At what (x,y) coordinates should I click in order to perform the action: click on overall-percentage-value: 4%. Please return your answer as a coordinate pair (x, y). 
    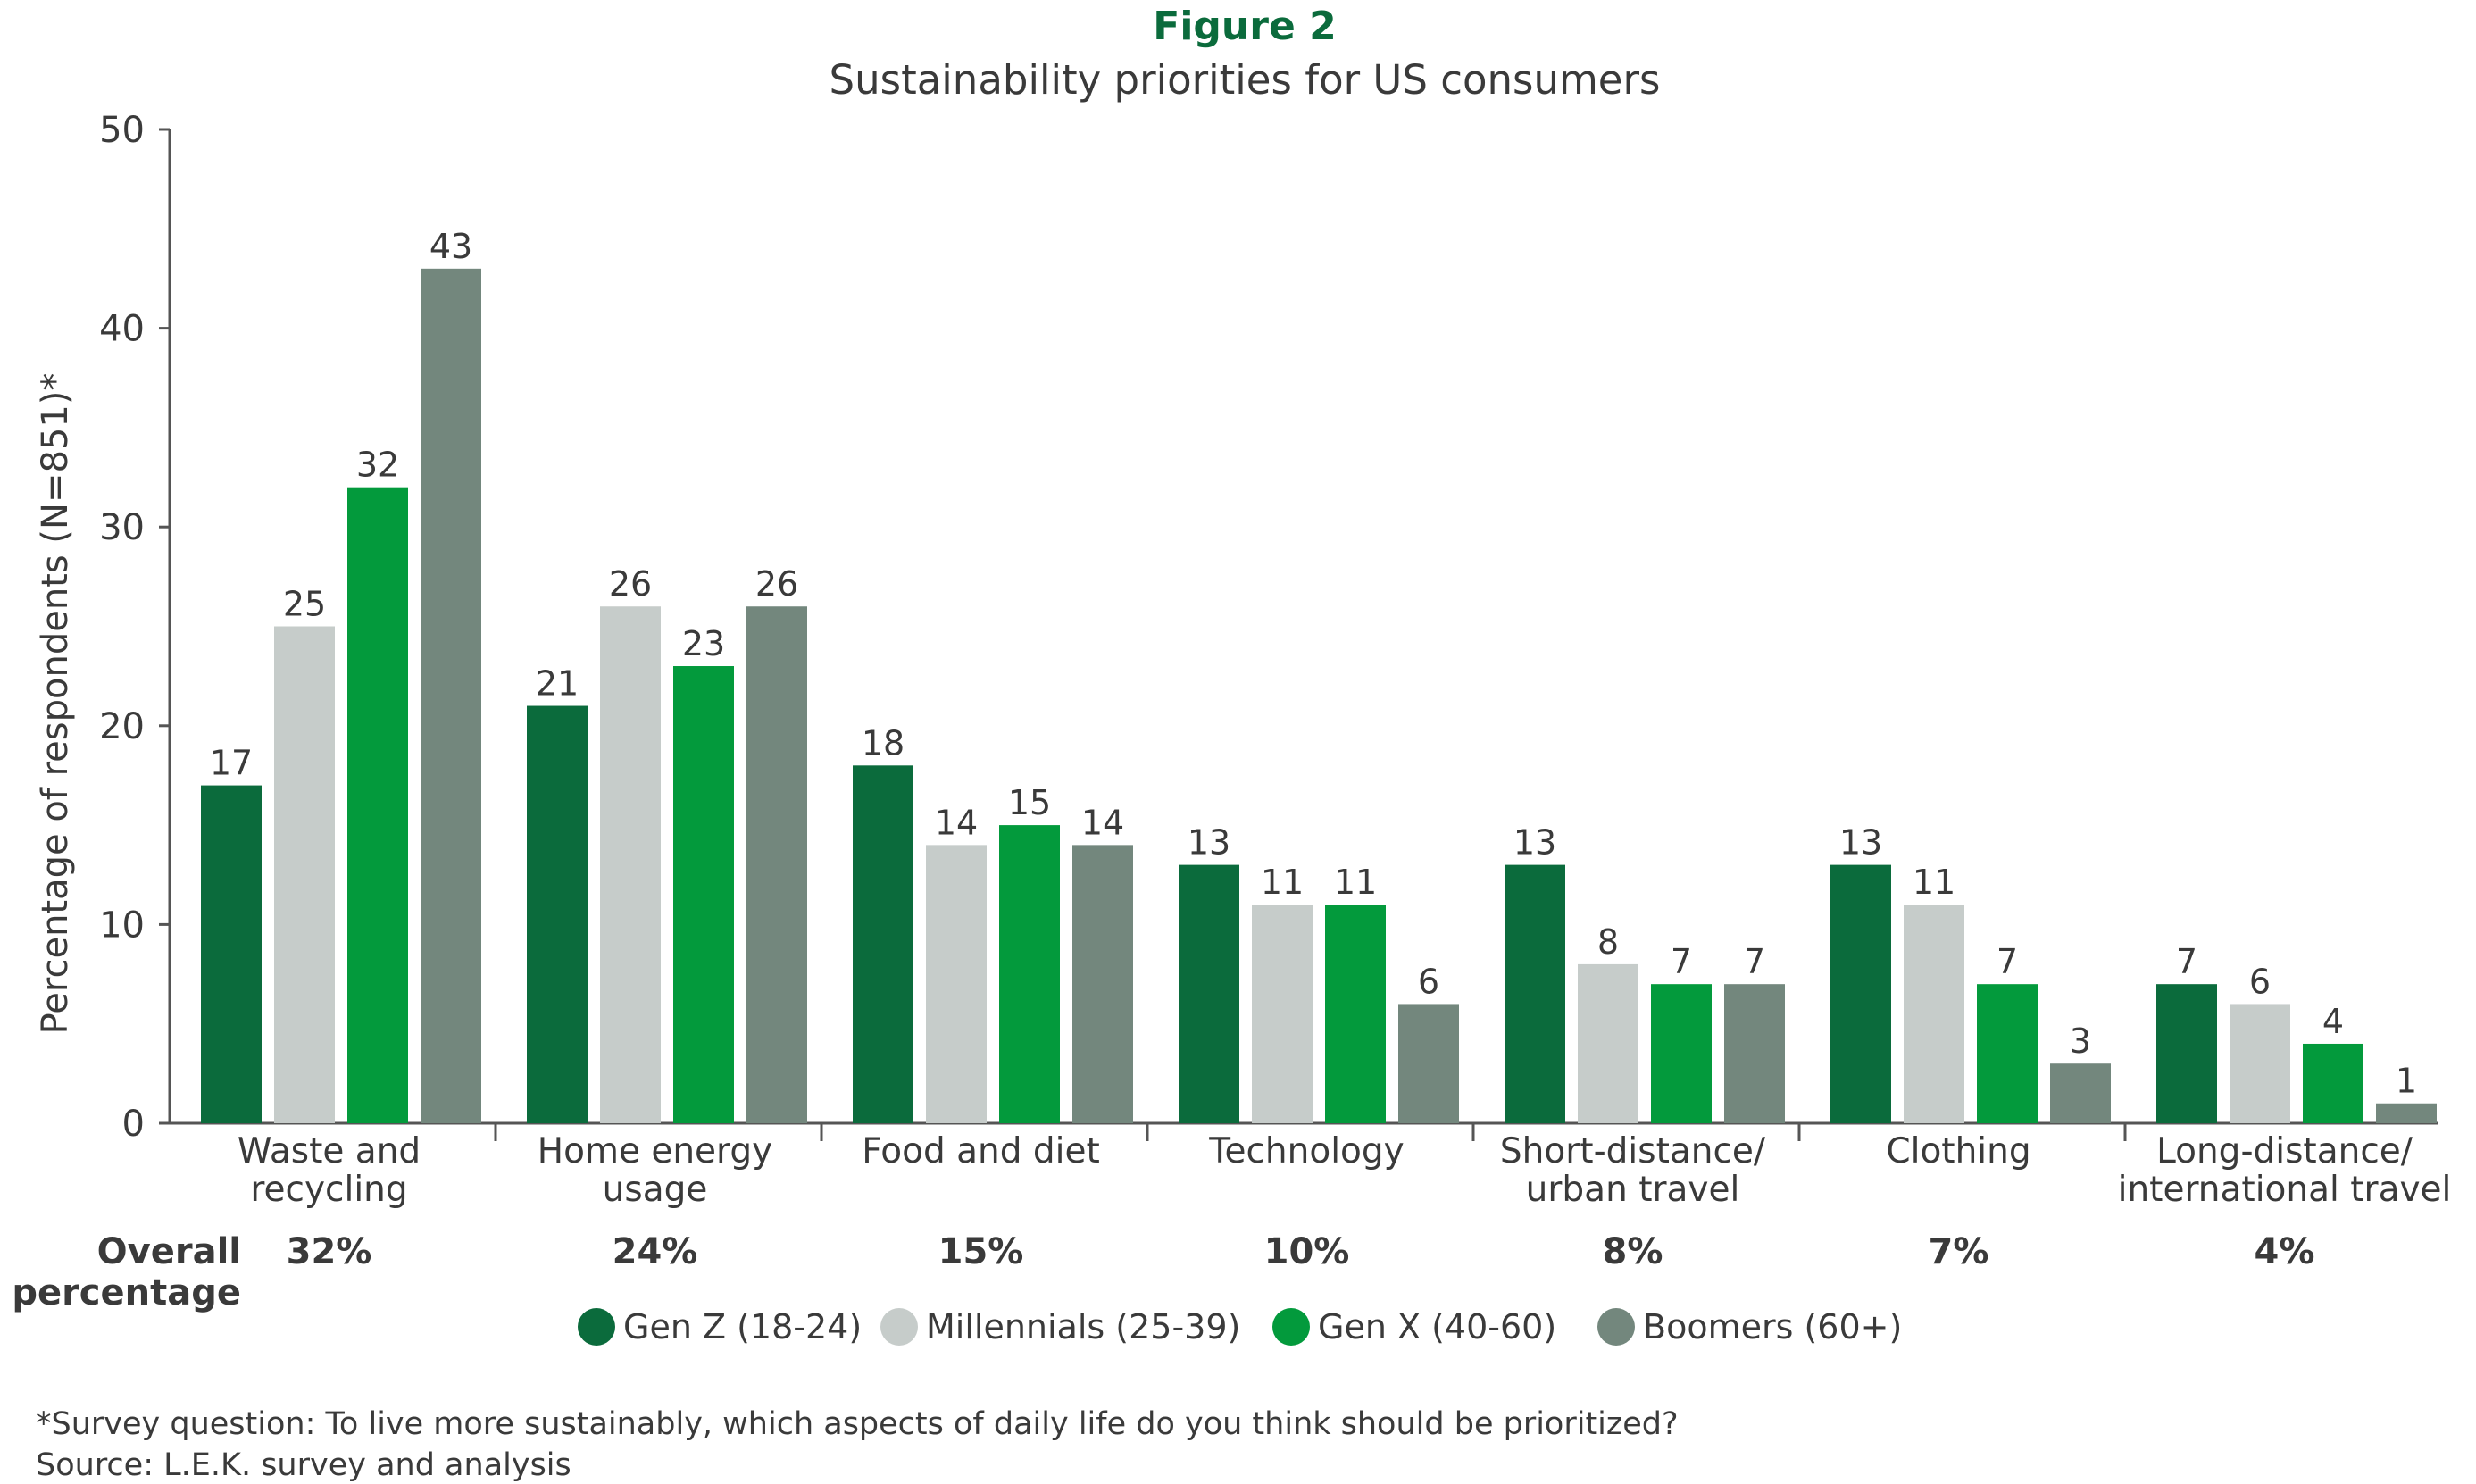
    Looking at the image, I should click on (2285, 1251).